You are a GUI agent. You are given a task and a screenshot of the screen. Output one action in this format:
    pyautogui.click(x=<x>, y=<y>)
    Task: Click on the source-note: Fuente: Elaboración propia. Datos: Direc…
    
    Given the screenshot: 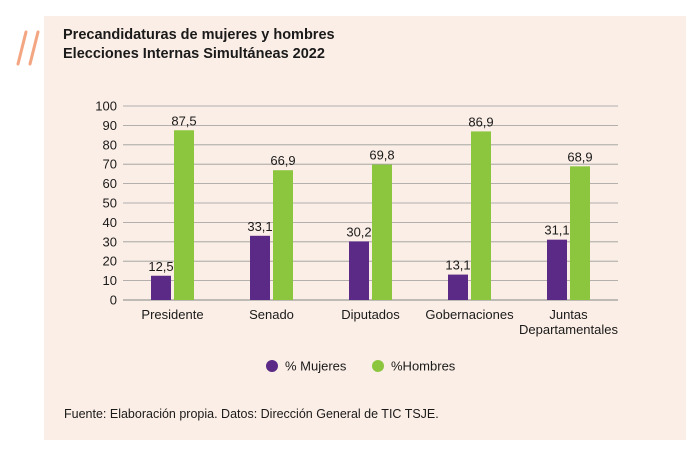 What is the action you would take?
    pyautogui.click(x=251, y=414)
    